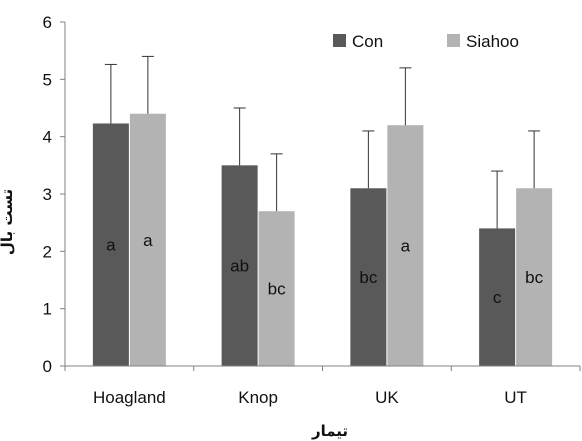  I want to click on y-tick-label: 0, so click(47, 366).